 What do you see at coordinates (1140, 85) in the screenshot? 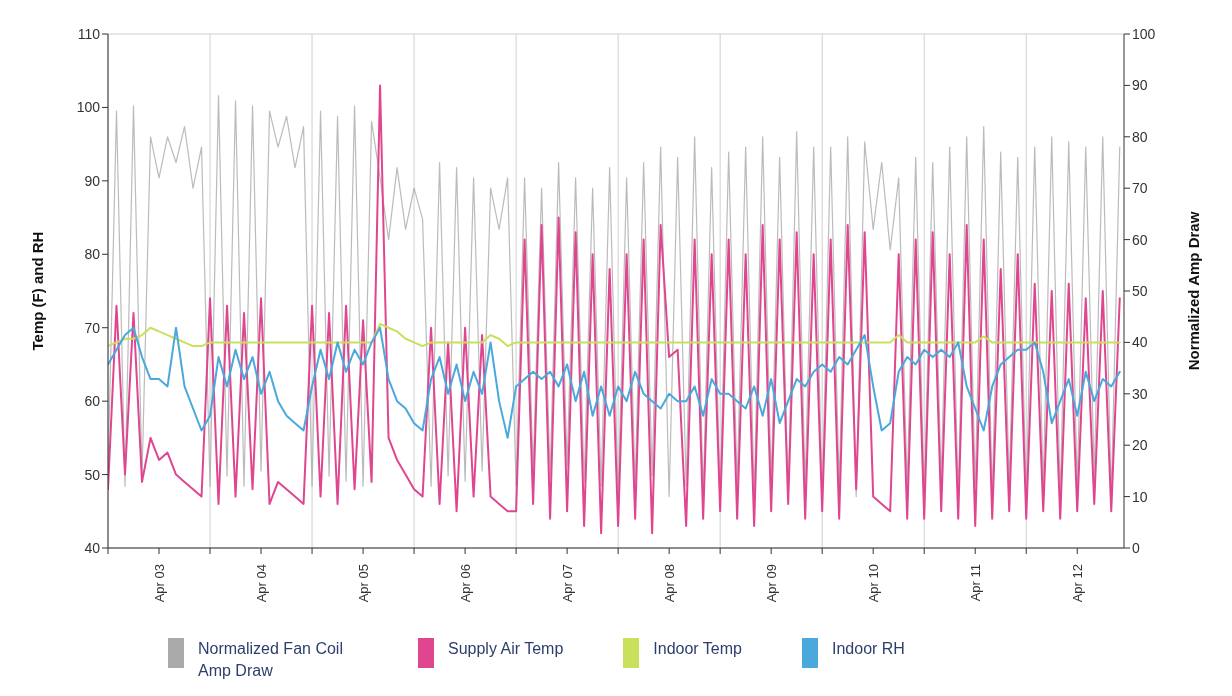
I see `y2-tick-label: 90` at bounding box center [1140, 85].